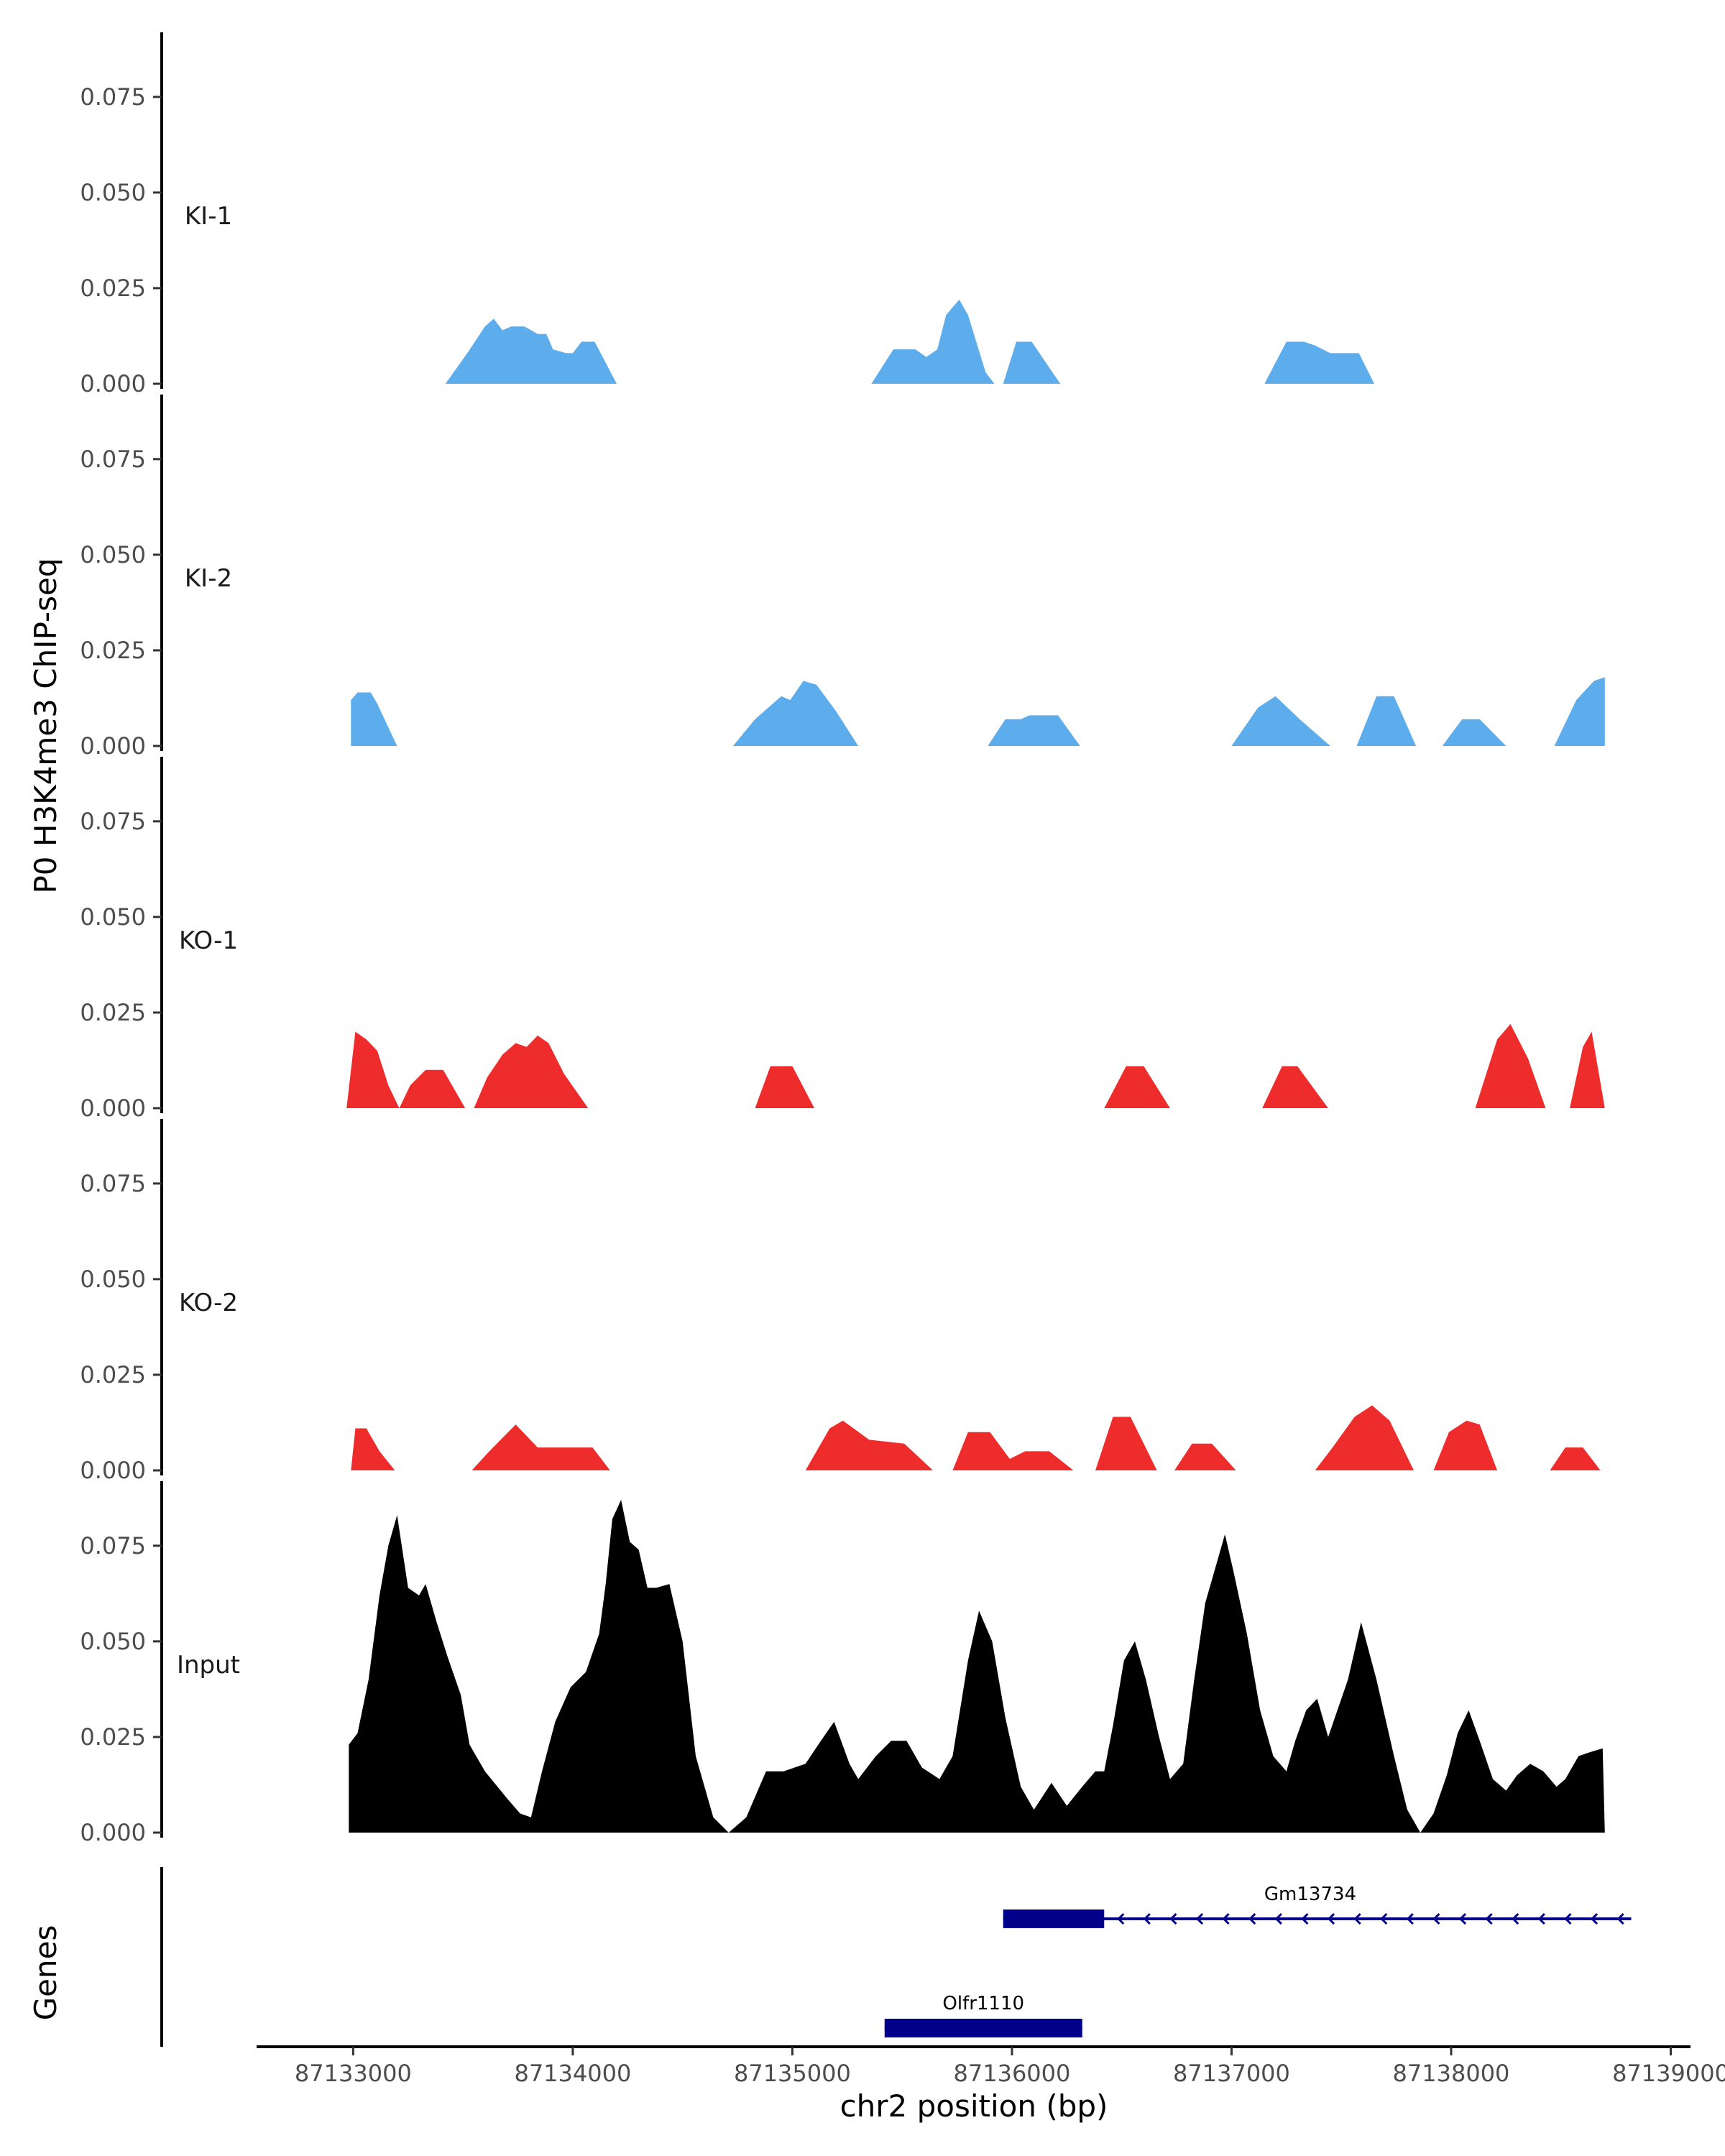 This screenshot has height=2156, width=1725. What do you see at coordinates (208, 216) in the screenshot?
I see `track-label: KI-1` at bounding box center [208, 216].